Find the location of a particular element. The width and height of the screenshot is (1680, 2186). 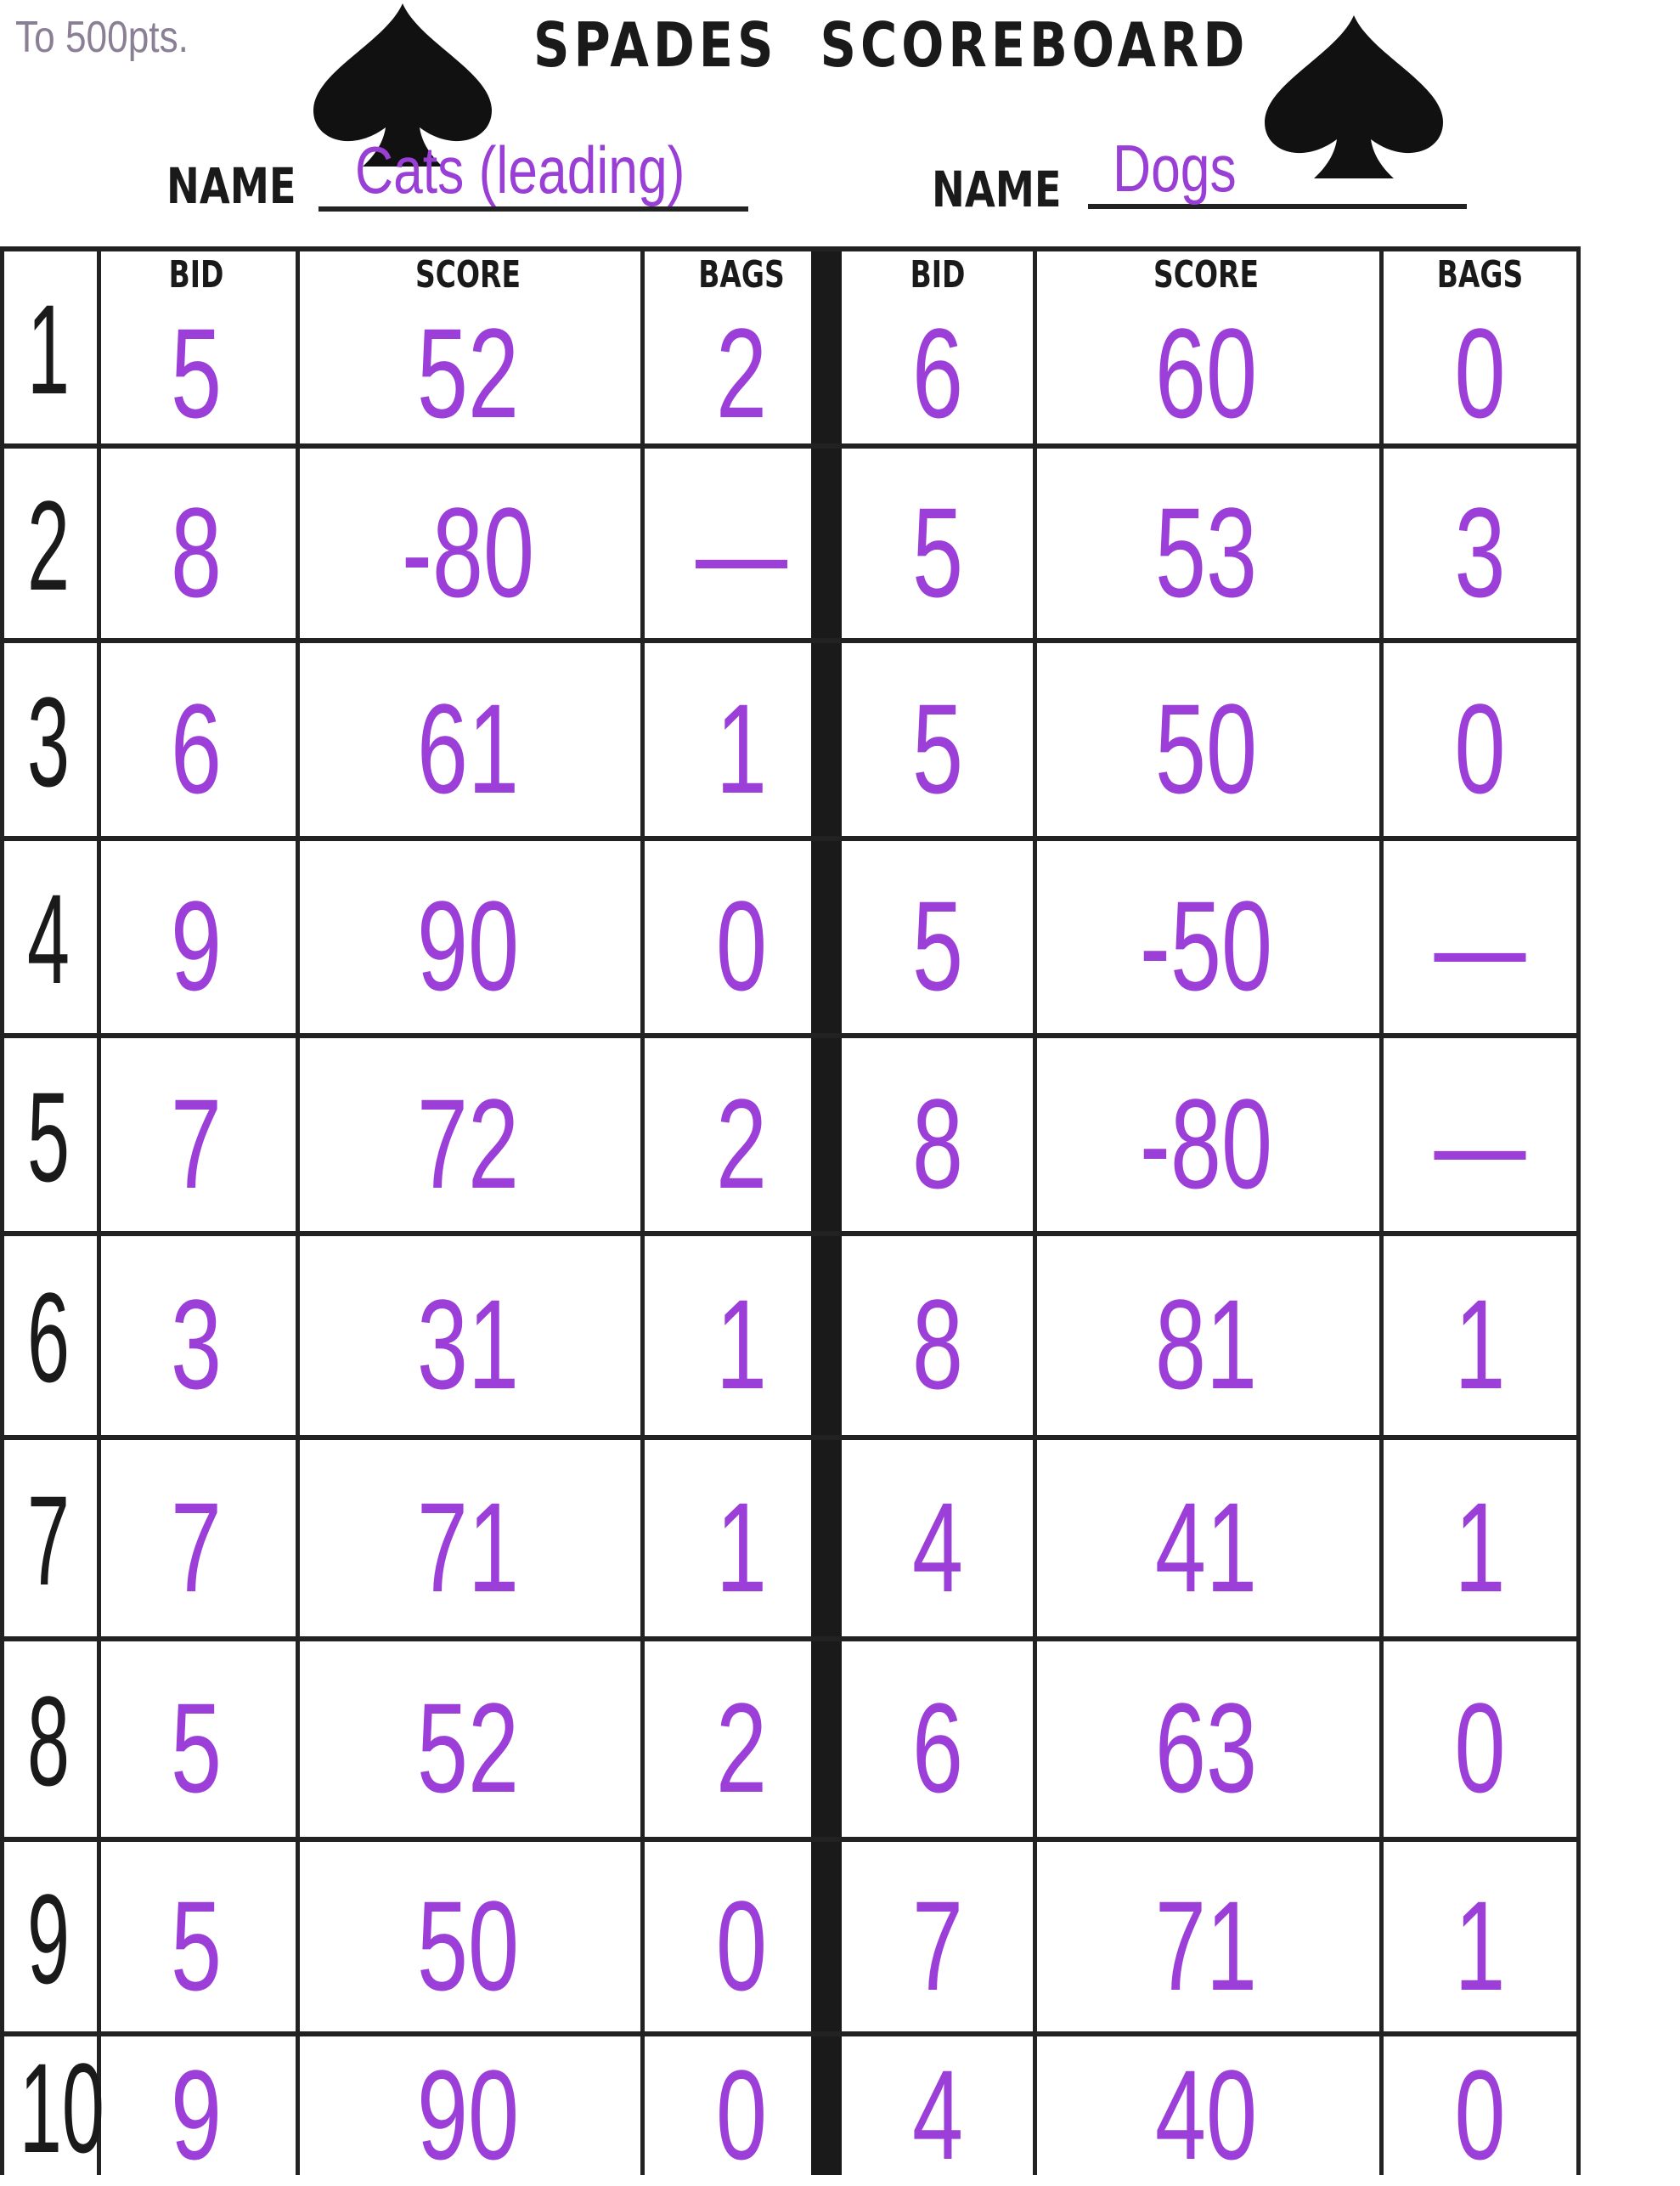

score-cell: 81 is located at coordinates (1206, 1344).